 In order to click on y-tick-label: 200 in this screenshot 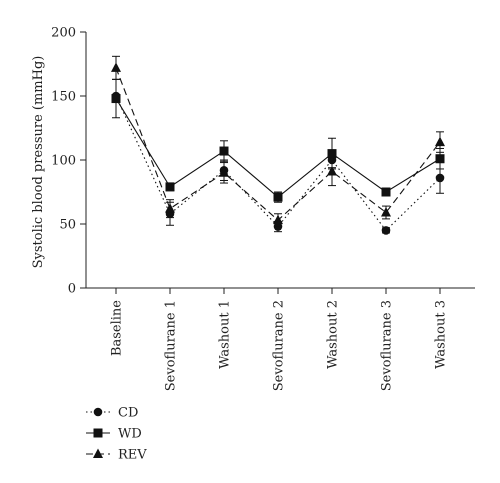, I will do `click(63, 33)`.